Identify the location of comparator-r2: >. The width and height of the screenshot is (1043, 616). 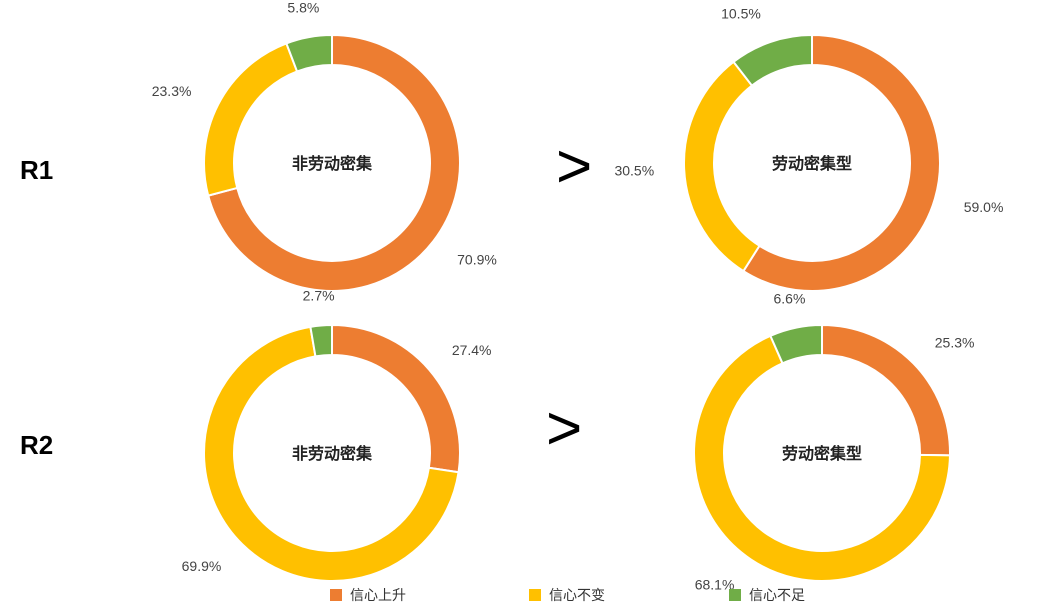
(564, 428).